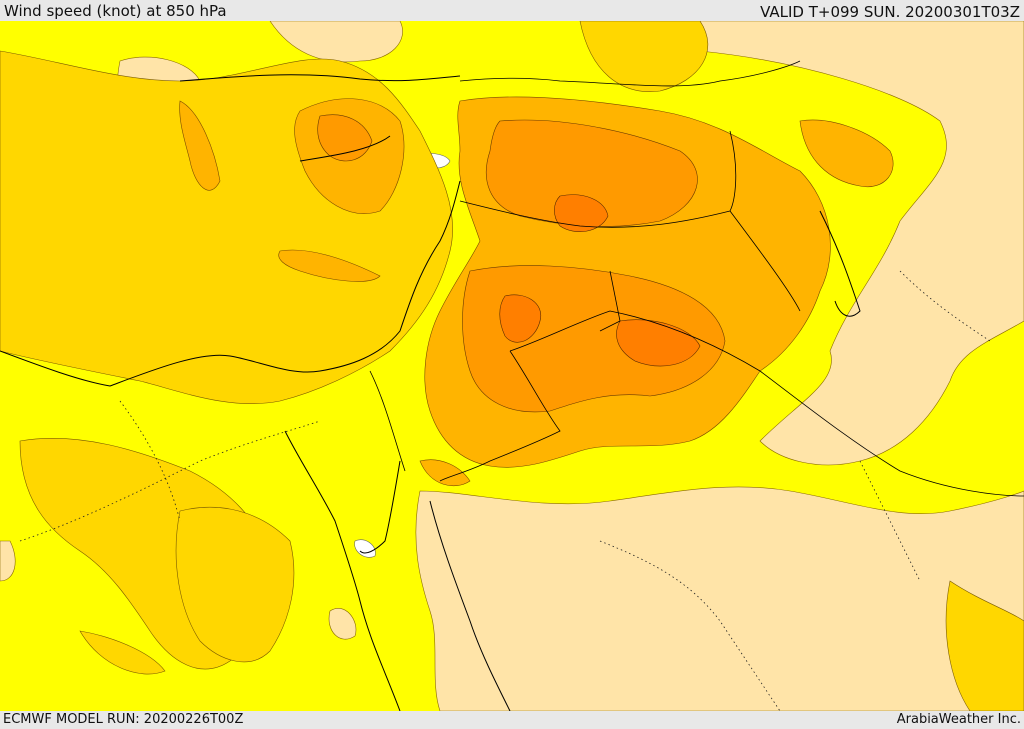 Image resolution: width=1024 pixels, height=729 pixels. Describe the element at coordinates (115, 11) in the screenshot. I see `map-title: Wind speed (knot) at 850 hPa` at that location.